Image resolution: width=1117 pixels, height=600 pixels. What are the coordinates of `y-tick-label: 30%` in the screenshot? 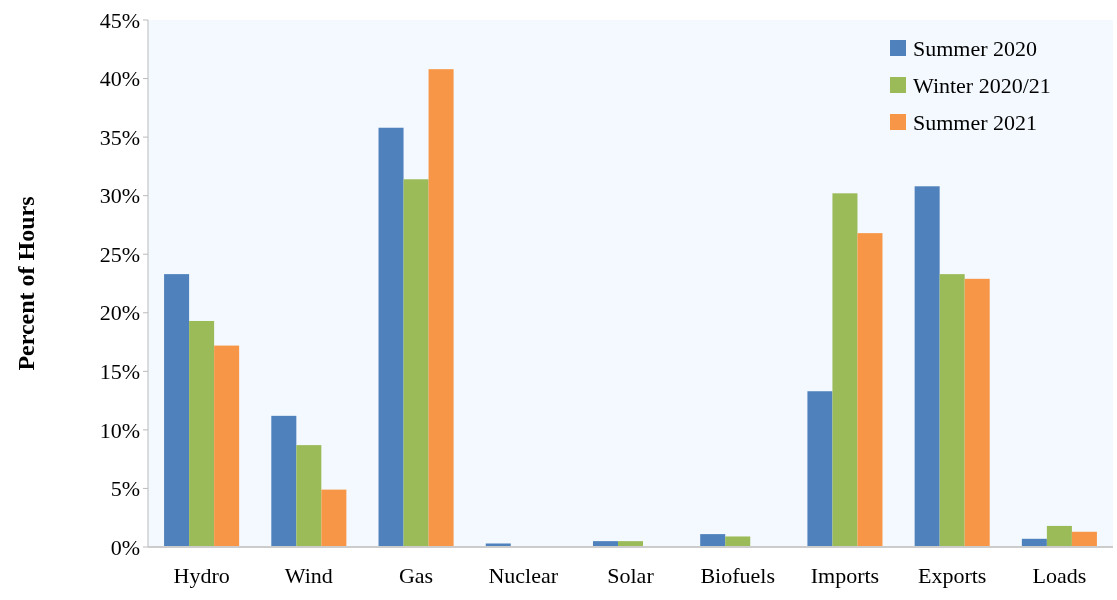 It's located at (119, 196).